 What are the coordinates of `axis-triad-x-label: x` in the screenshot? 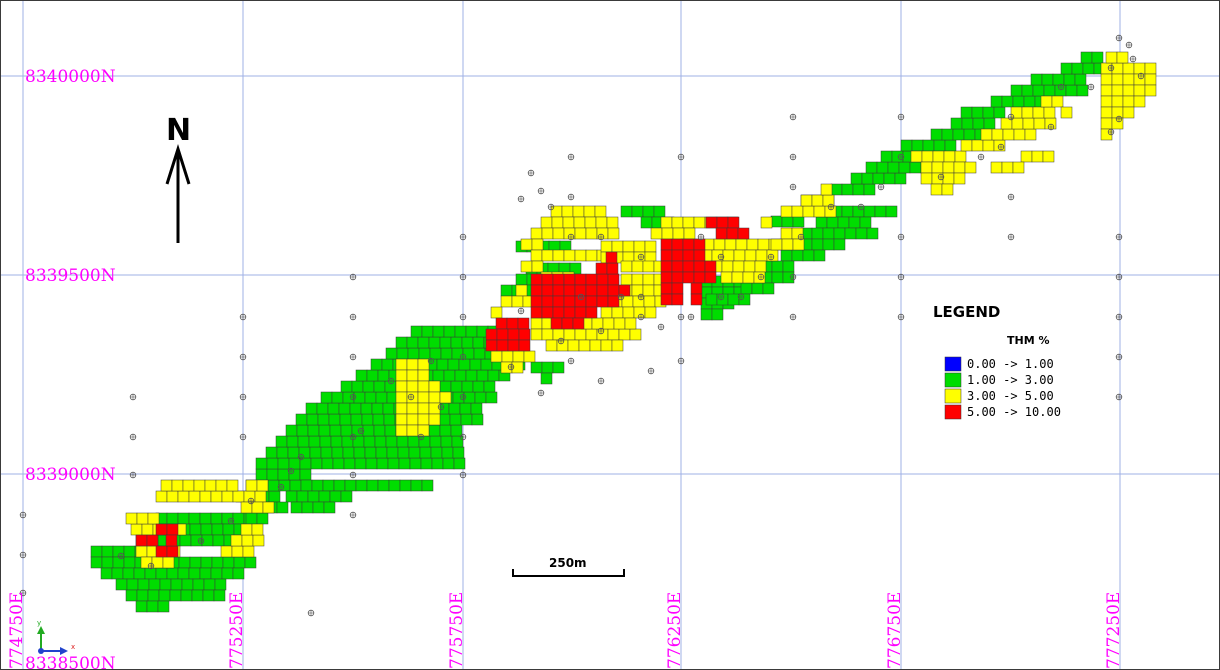 It's located at (73, 647).